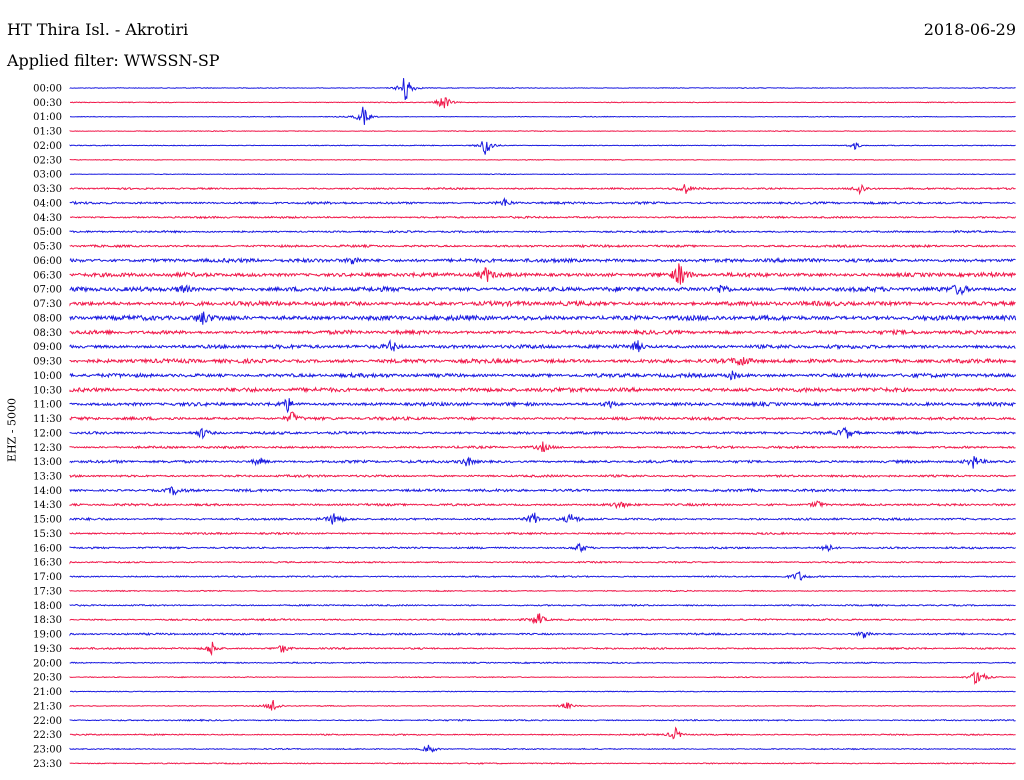 The height and width of the screenshot is (780, 1024). What do you see at coordinates (47, 534) in the screenshot?
I see `time-label: 15:30` at bounding box center [47, 534].